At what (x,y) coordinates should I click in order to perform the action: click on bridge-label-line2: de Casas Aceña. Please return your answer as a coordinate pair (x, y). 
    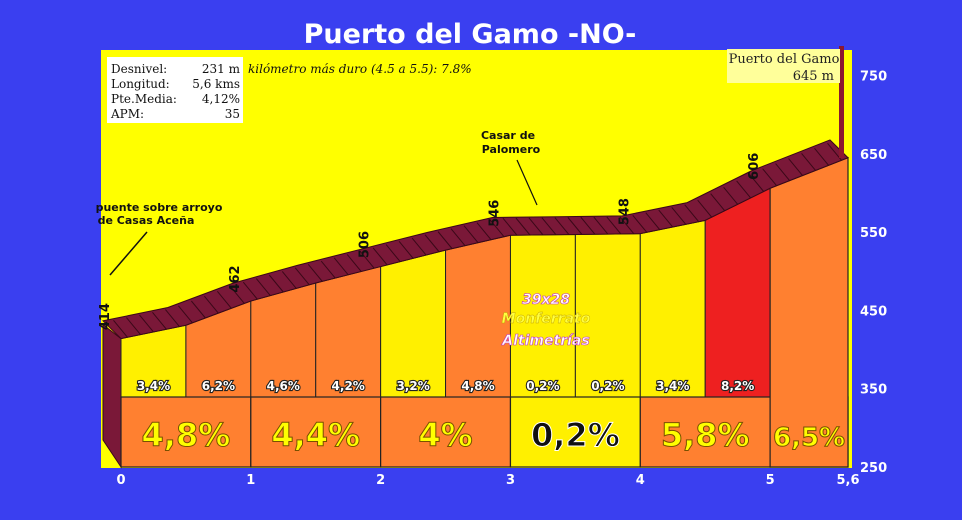
    Looking at the image, I should click on (146, 220).